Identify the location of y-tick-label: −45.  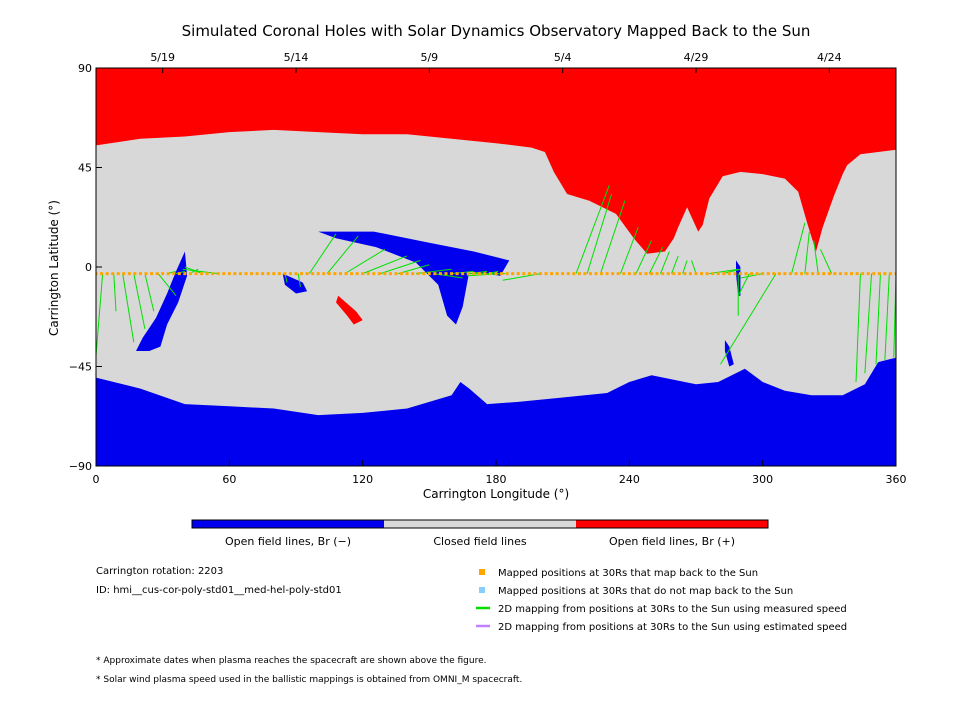
(80, 367).